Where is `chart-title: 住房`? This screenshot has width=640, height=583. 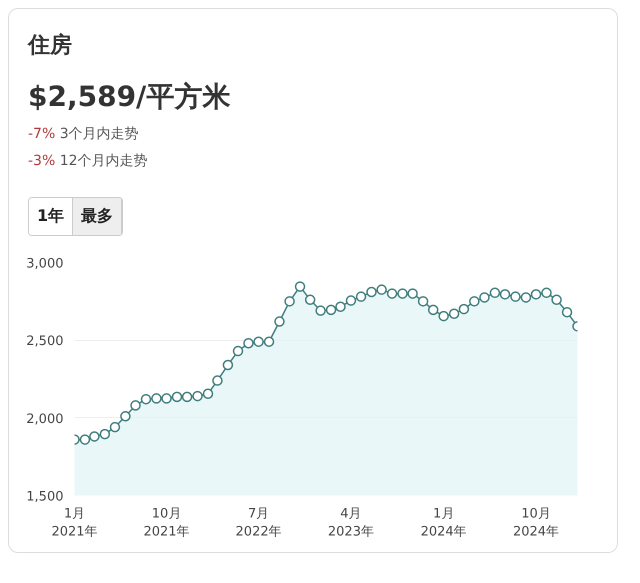 chart-title: 住房 is located at coordinates (50, 46).